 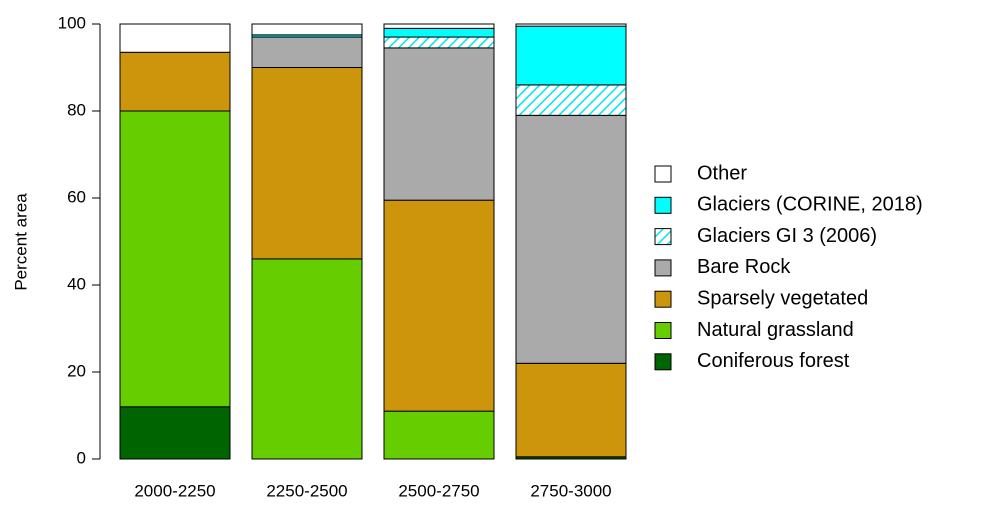 What do you see at coordinates (76, 370) in the screenshot?
I see `y-tick-label: 20` at bounding box center [76, 370].